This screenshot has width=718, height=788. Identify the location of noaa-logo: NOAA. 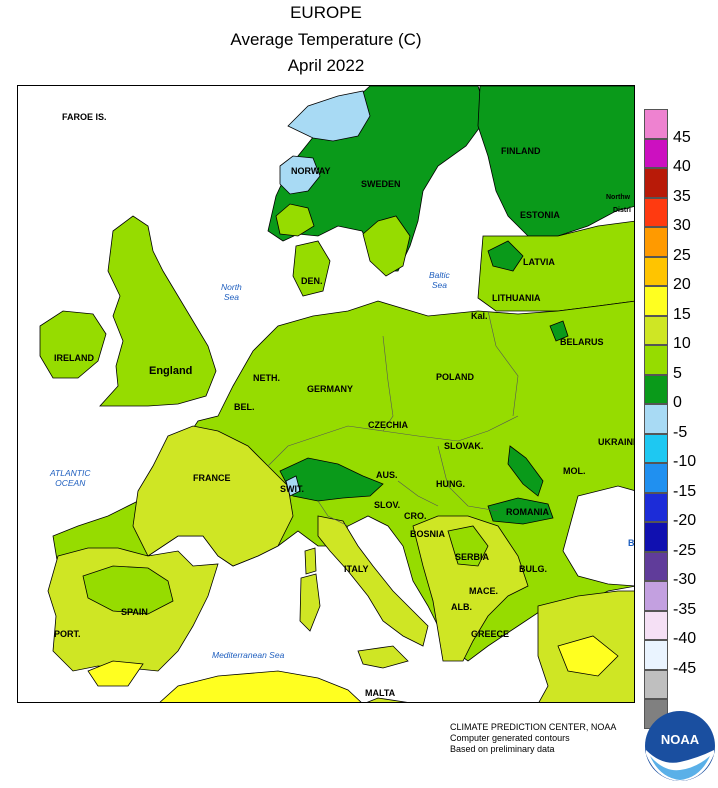
(680, 746).